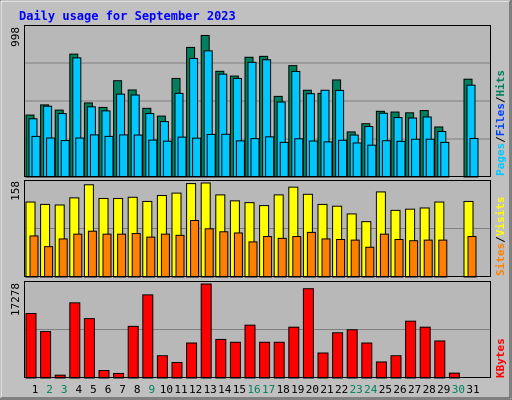  Describe the element at coordinates (443, 389) in the screenshot. I see `day-label: 29` at that location.